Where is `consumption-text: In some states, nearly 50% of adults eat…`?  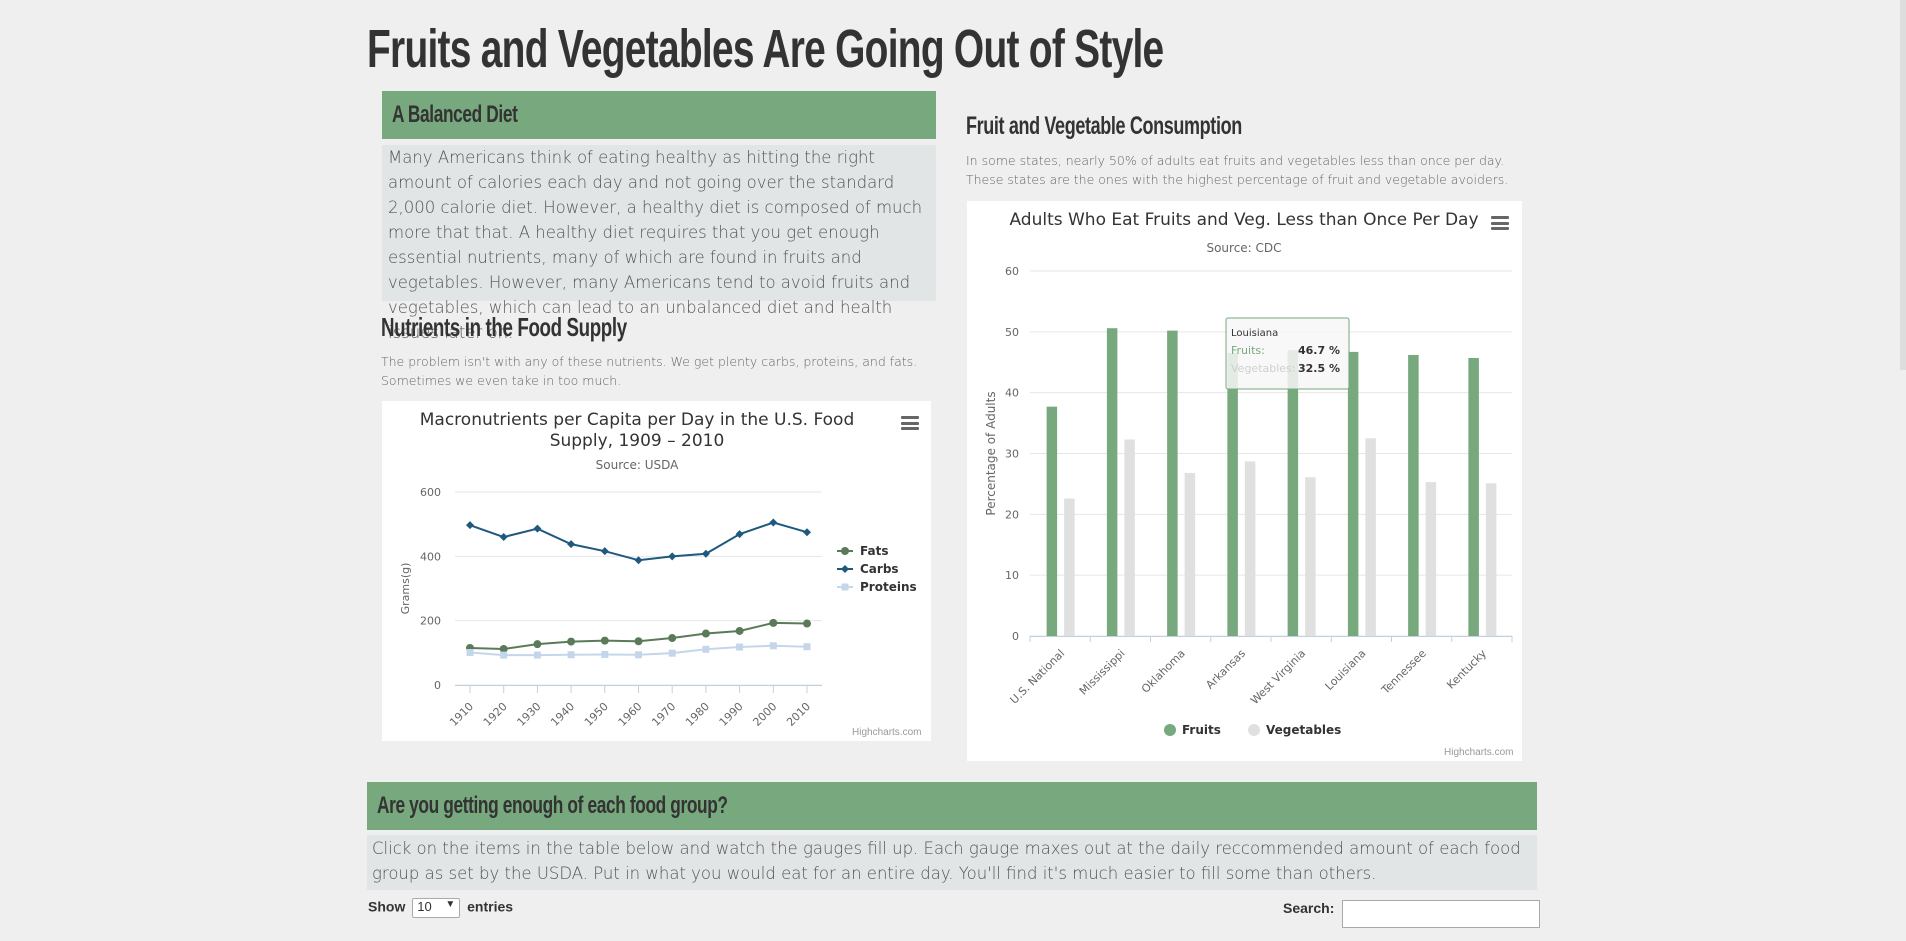 consumption-text: In some states, nearly 50% of adults eat… is located at coordinates (1237, 170).